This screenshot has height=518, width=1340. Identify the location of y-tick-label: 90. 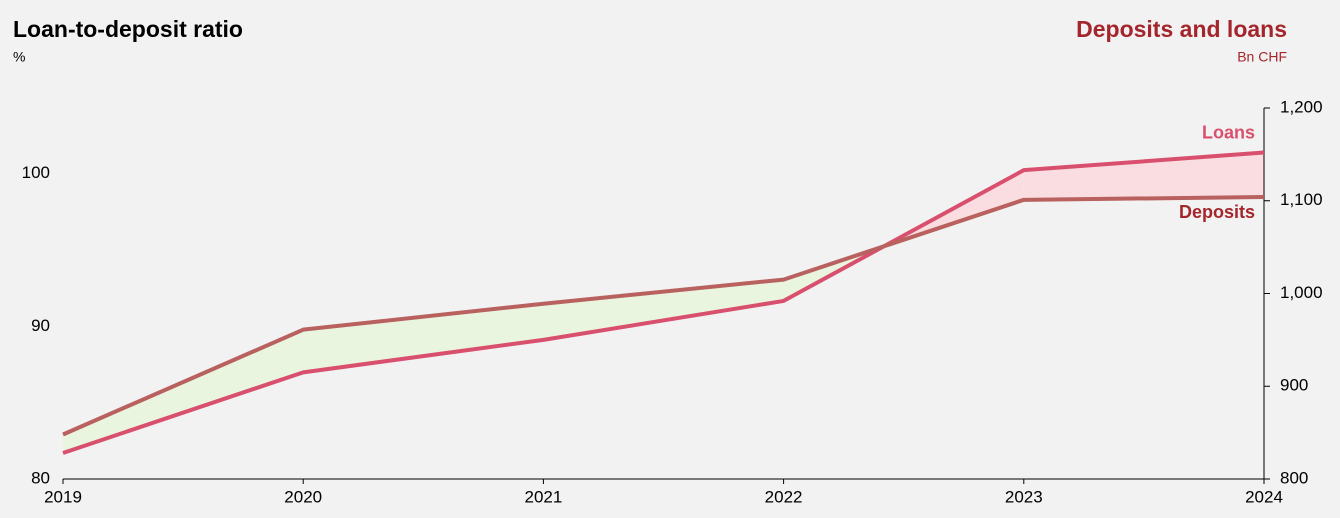
(40, 325).